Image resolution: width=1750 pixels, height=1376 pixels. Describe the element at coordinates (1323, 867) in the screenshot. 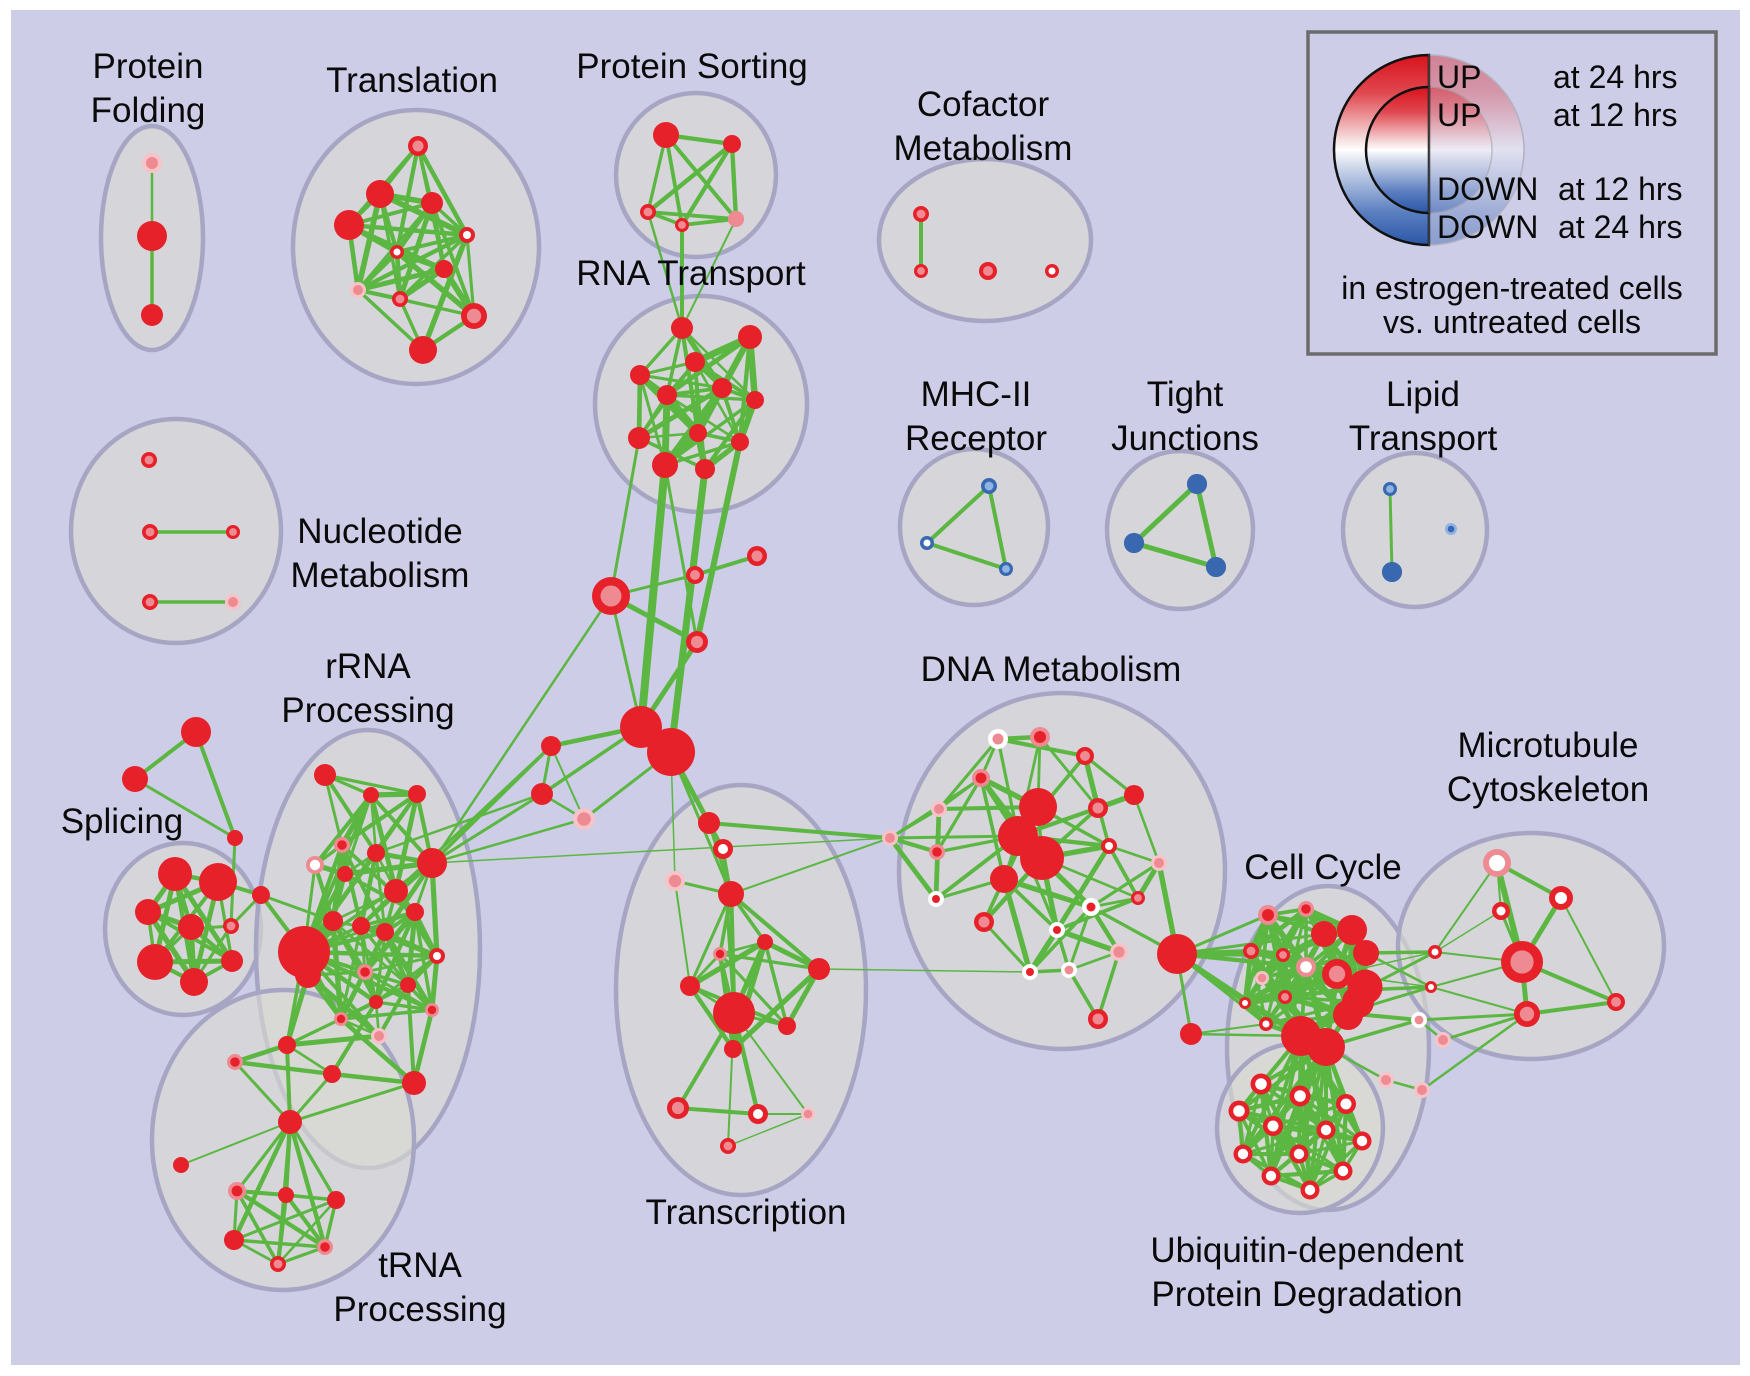

I see `svg-text: Cell Cycle` at that location.